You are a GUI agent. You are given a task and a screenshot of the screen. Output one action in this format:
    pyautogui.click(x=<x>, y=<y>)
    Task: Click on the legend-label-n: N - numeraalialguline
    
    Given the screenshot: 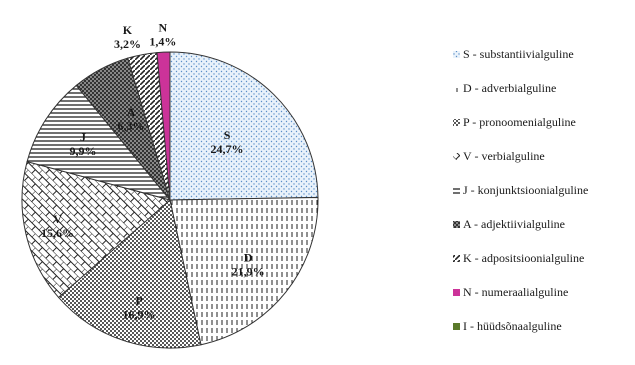 What is the action you would take?
    pyautogui.click(x=515, y=292)
    